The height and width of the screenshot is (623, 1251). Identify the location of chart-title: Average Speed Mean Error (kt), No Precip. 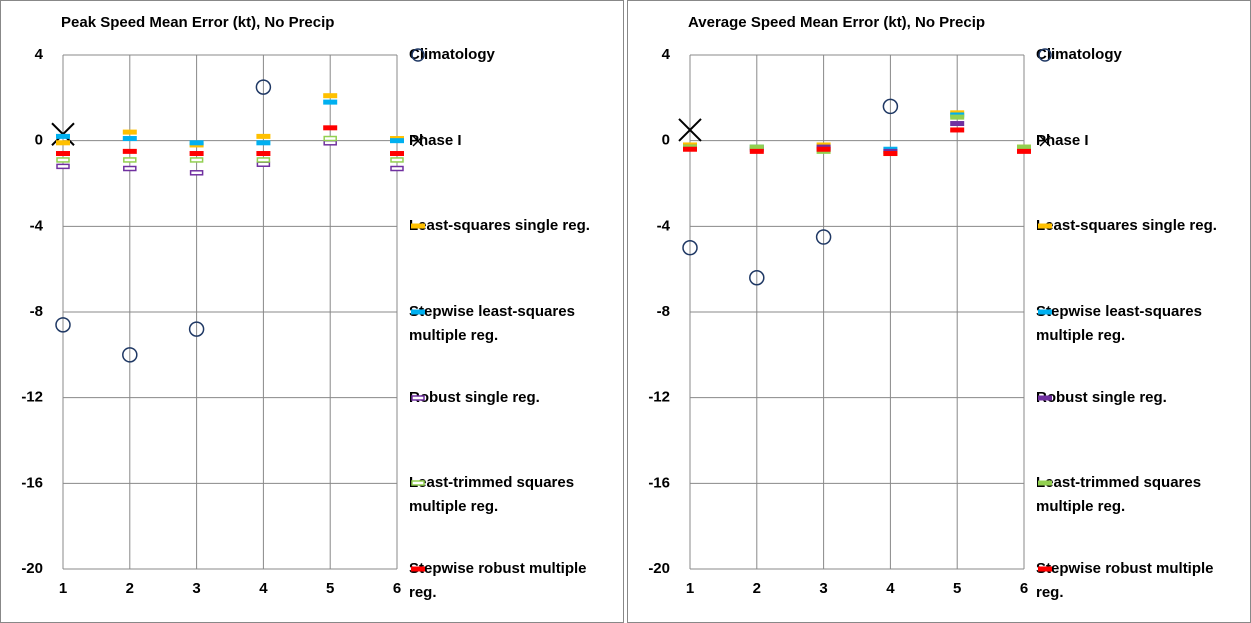
(836, 22).